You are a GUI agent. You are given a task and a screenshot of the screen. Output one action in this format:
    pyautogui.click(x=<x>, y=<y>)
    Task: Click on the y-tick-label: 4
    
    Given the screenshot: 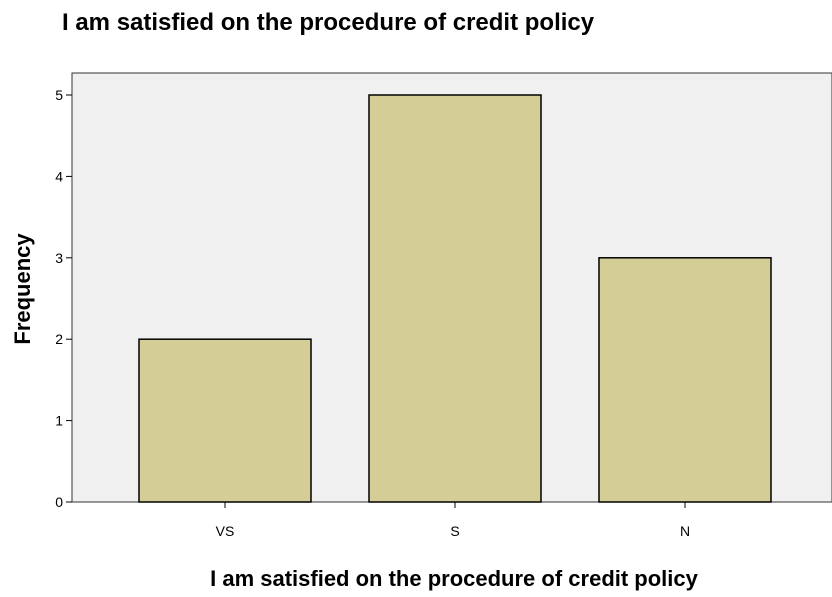 What is the action you would take?
    pyautogui.click(x=59, y=176)
    